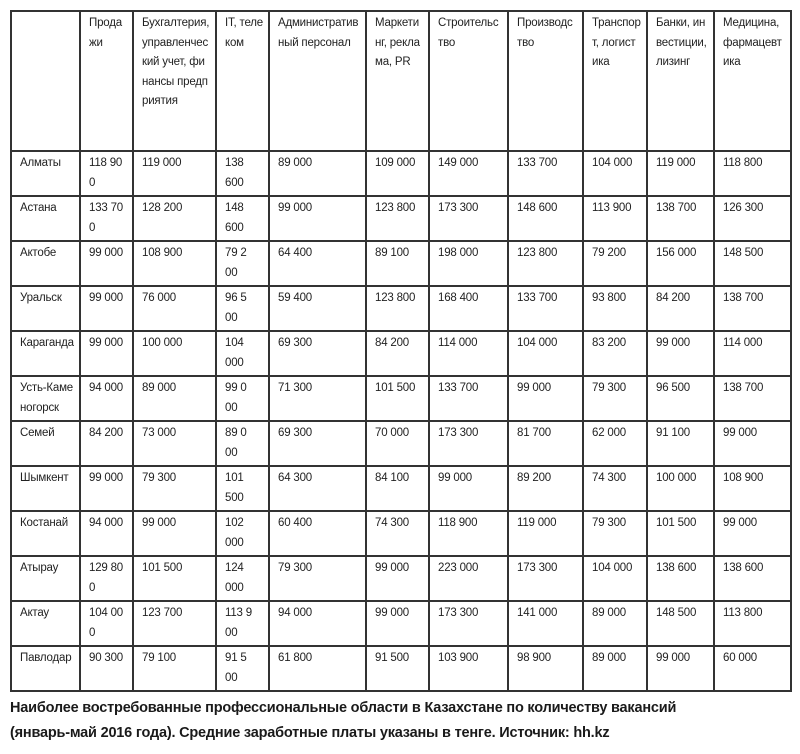 The height and width of the screenshot is (754, 800). Describe the element at coordinates (174, 263) in the screenshot. I see `salary-cell: 108 900` at that location.